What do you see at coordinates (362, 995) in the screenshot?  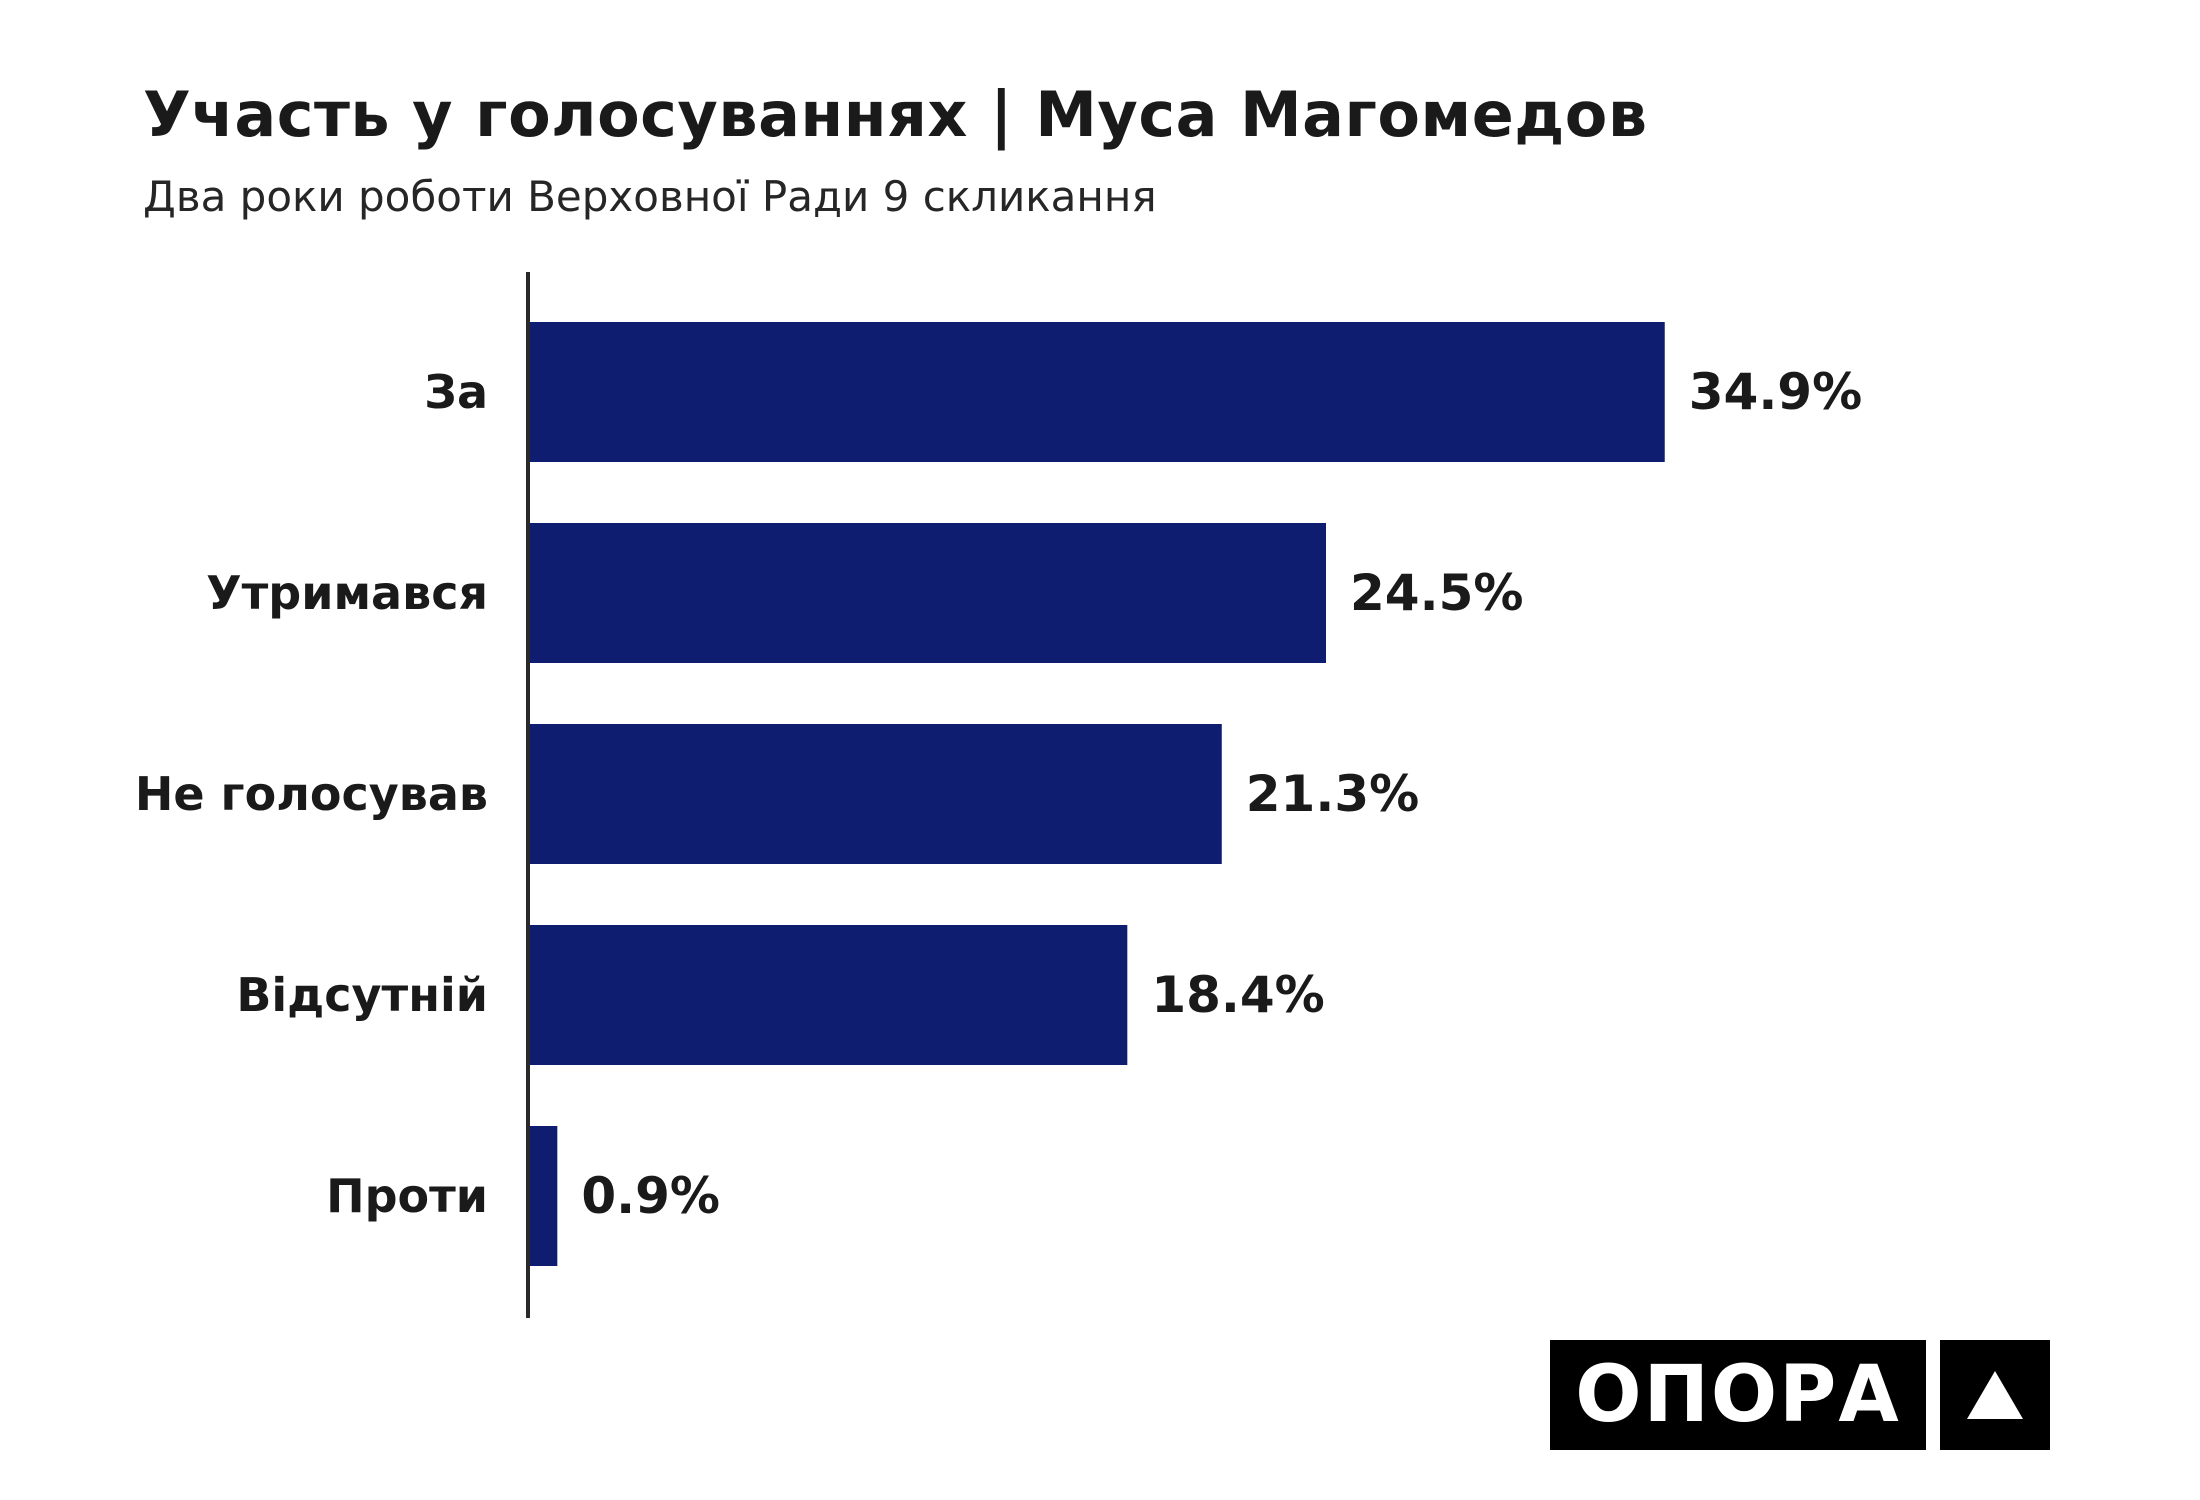 I see `category-label: Відсутній` at bounding box center [362, 995].